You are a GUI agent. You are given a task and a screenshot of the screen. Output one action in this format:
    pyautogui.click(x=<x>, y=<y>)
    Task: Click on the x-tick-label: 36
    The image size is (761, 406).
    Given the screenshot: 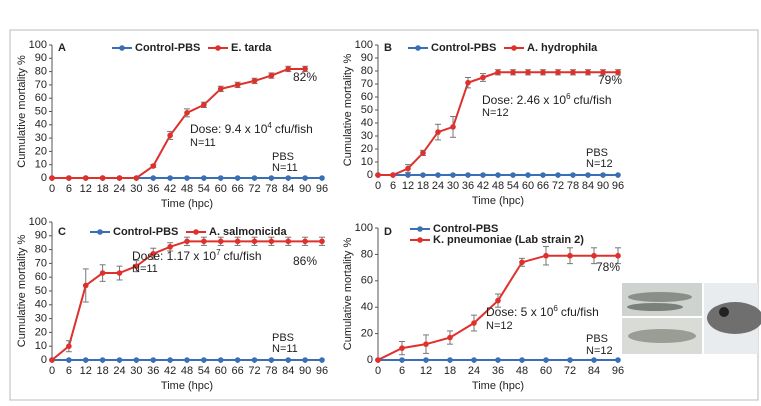 What is the action you would take?
    pyautogui.click(x=153, y=371)
    